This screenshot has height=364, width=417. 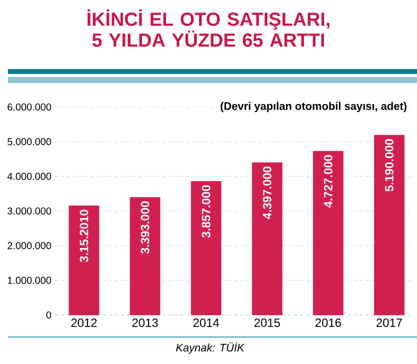 What do you see at coordinates (30, 280) in the screenshot?
I see `y-tick-label: 1.000.000` at bounding box center [30, 280].